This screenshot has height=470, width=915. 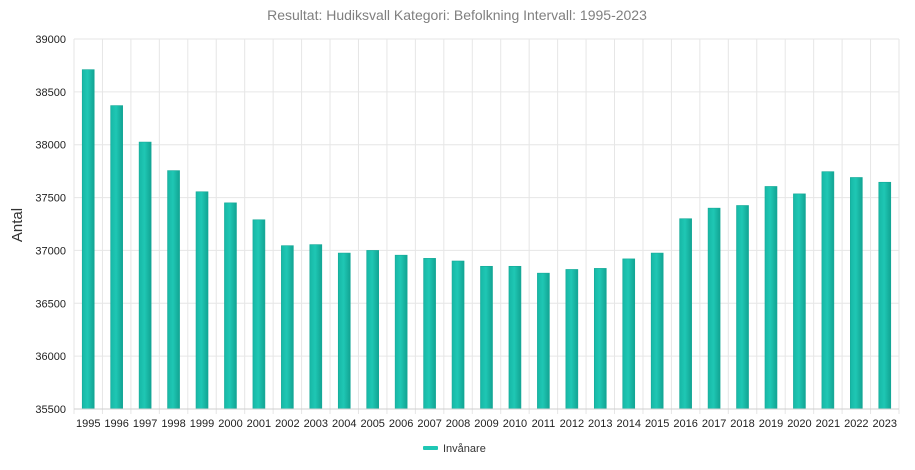 I want to click on y-tick-label: 35500, so click(x=50, y=410).